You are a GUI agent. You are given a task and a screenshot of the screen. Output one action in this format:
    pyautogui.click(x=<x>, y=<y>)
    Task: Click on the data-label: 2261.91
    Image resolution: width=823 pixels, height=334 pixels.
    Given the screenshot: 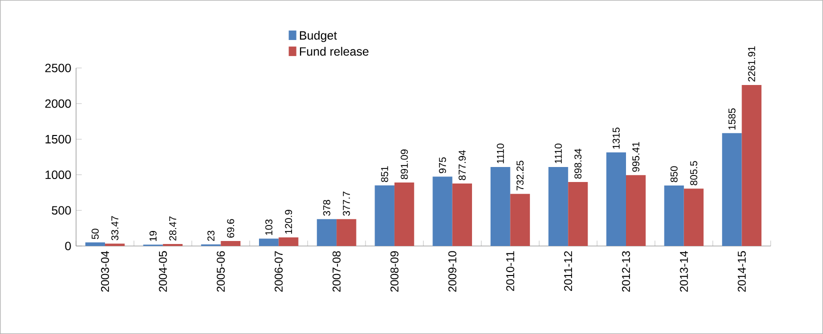 What is the action you would take?
    pyautogui.click(x=752, y=64)
    